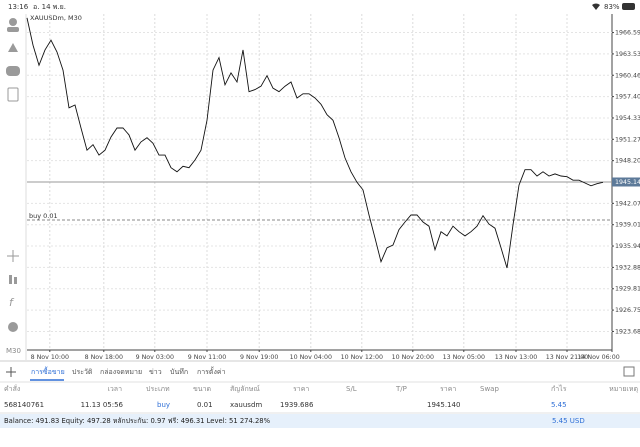  Describe the element at coordinates (50, 357) in the screenshot. I see `x-tick-label: 8 Nov 10:00` at that location.